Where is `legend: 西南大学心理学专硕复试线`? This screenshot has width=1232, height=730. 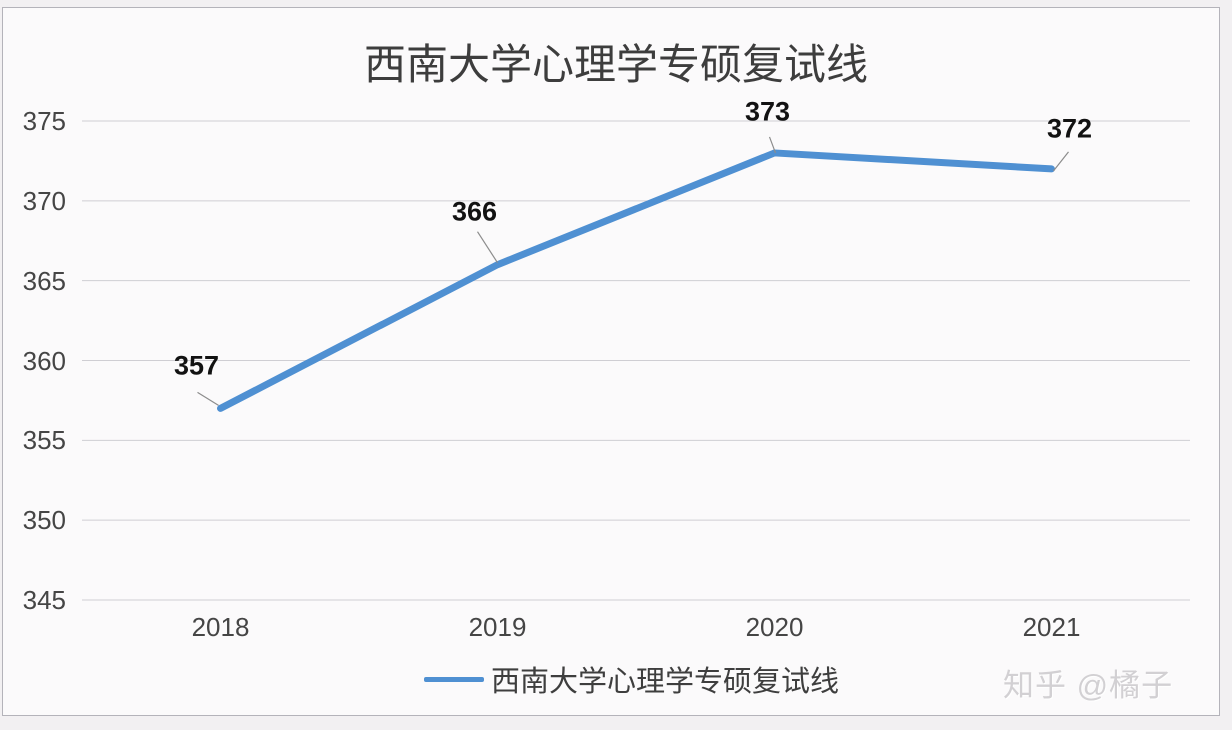
legend: 西南大学心理学专硕复试线 is located at coordinates (631, 680).